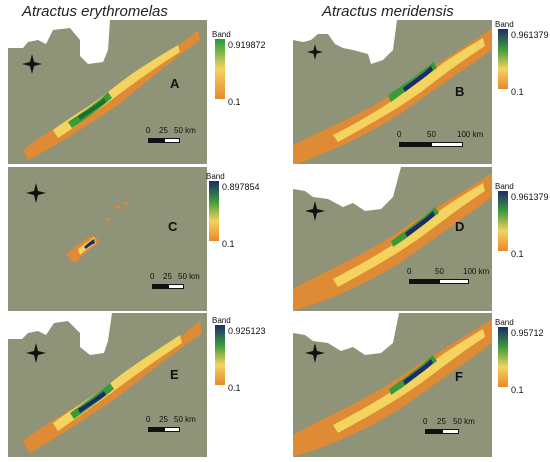 This screenshot has height=462, width=550. What do you see at coordinates (519, 356) in the screenshot?
I see `legend-f: Band 0.95712 0.1` at bounding box center [519, 356].